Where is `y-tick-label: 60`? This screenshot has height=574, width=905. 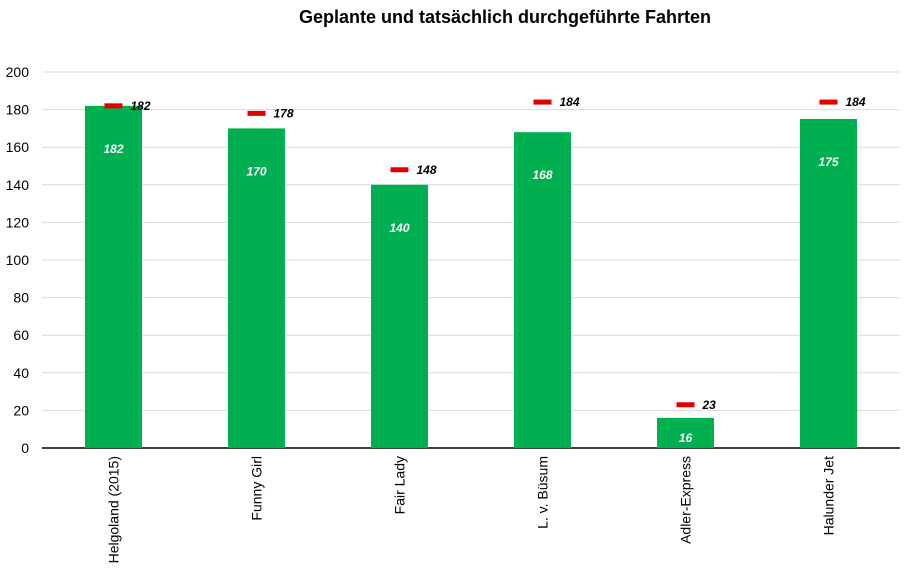 y-tick-label: 60 is located at coordinates (21, 335).